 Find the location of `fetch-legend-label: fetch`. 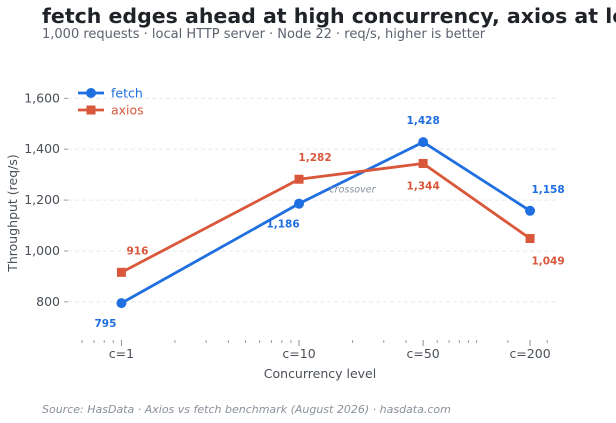

fetch-legend-label: fetch is located at coordinates (127, 93).